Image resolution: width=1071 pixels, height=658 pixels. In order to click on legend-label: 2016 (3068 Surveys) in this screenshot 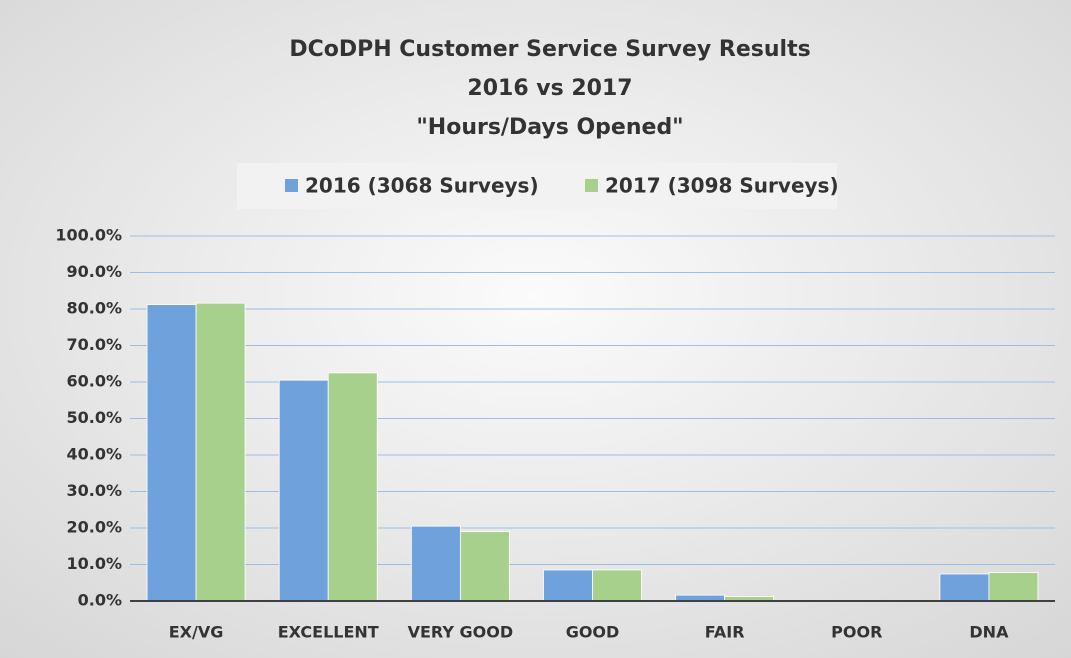, I will do `click(422, 186)`.